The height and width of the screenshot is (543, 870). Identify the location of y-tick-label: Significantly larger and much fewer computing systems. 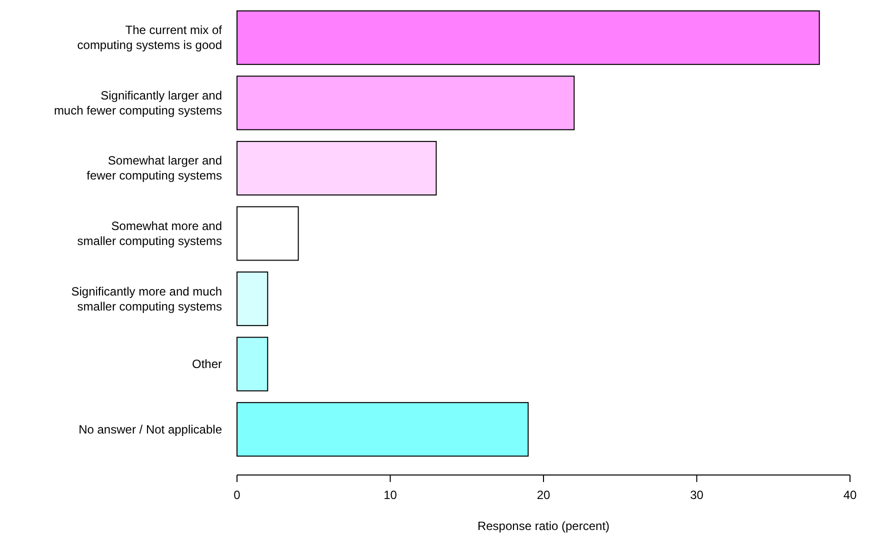
(138, 103).